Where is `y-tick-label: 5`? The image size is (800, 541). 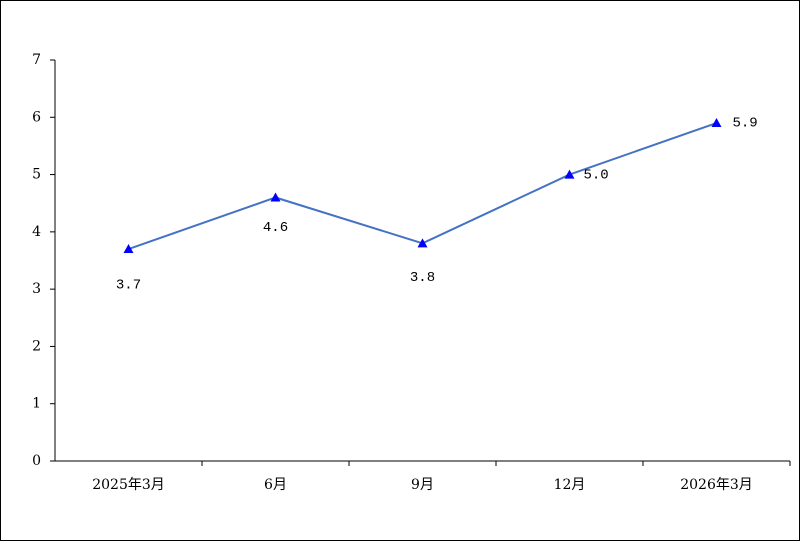 y-tick-label: 5 is located at coordinates (36, 175).